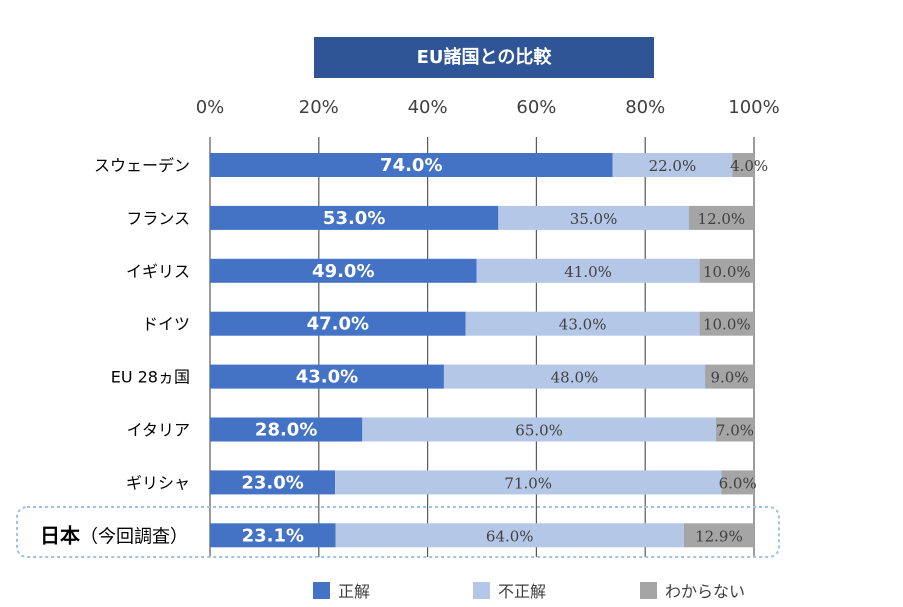 The height and width of the screenshot is (607, 903). I want to click on x-tick-label: 40%, so click(428, 107).